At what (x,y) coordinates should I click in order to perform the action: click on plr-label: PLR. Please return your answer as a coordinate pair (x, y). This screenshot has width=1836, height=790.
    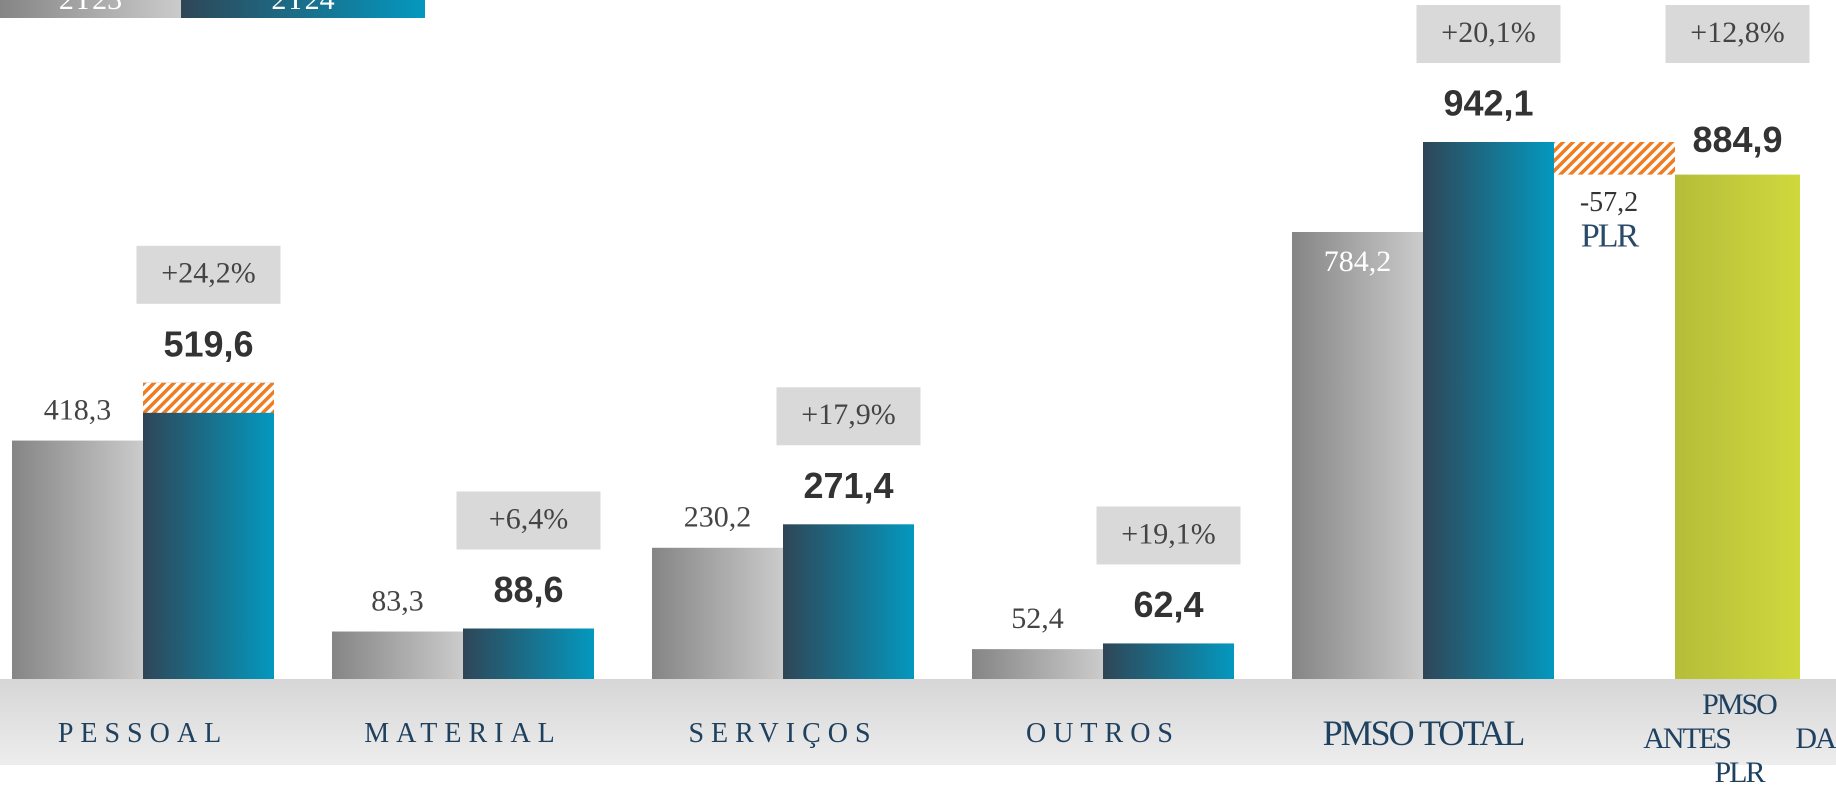
    Looking at the image, I should click on (1610, 235).